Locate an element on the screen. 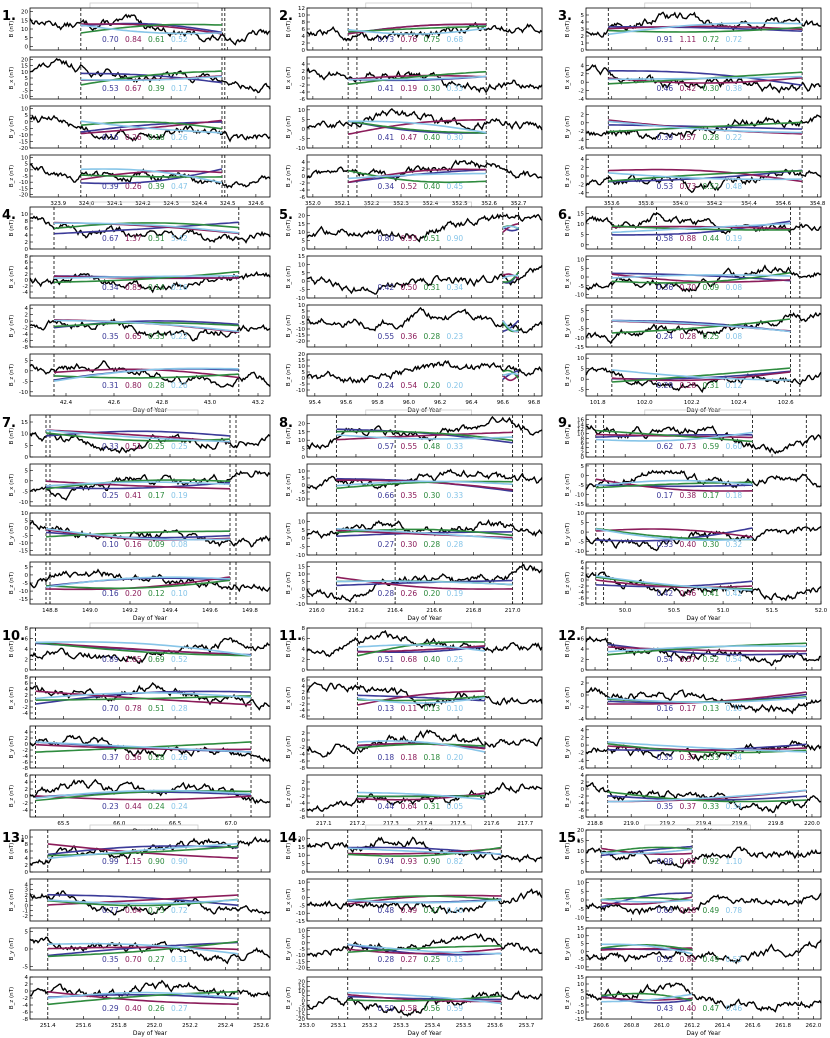  score-label-2: 0.40 is located at coordinates (688, 544).